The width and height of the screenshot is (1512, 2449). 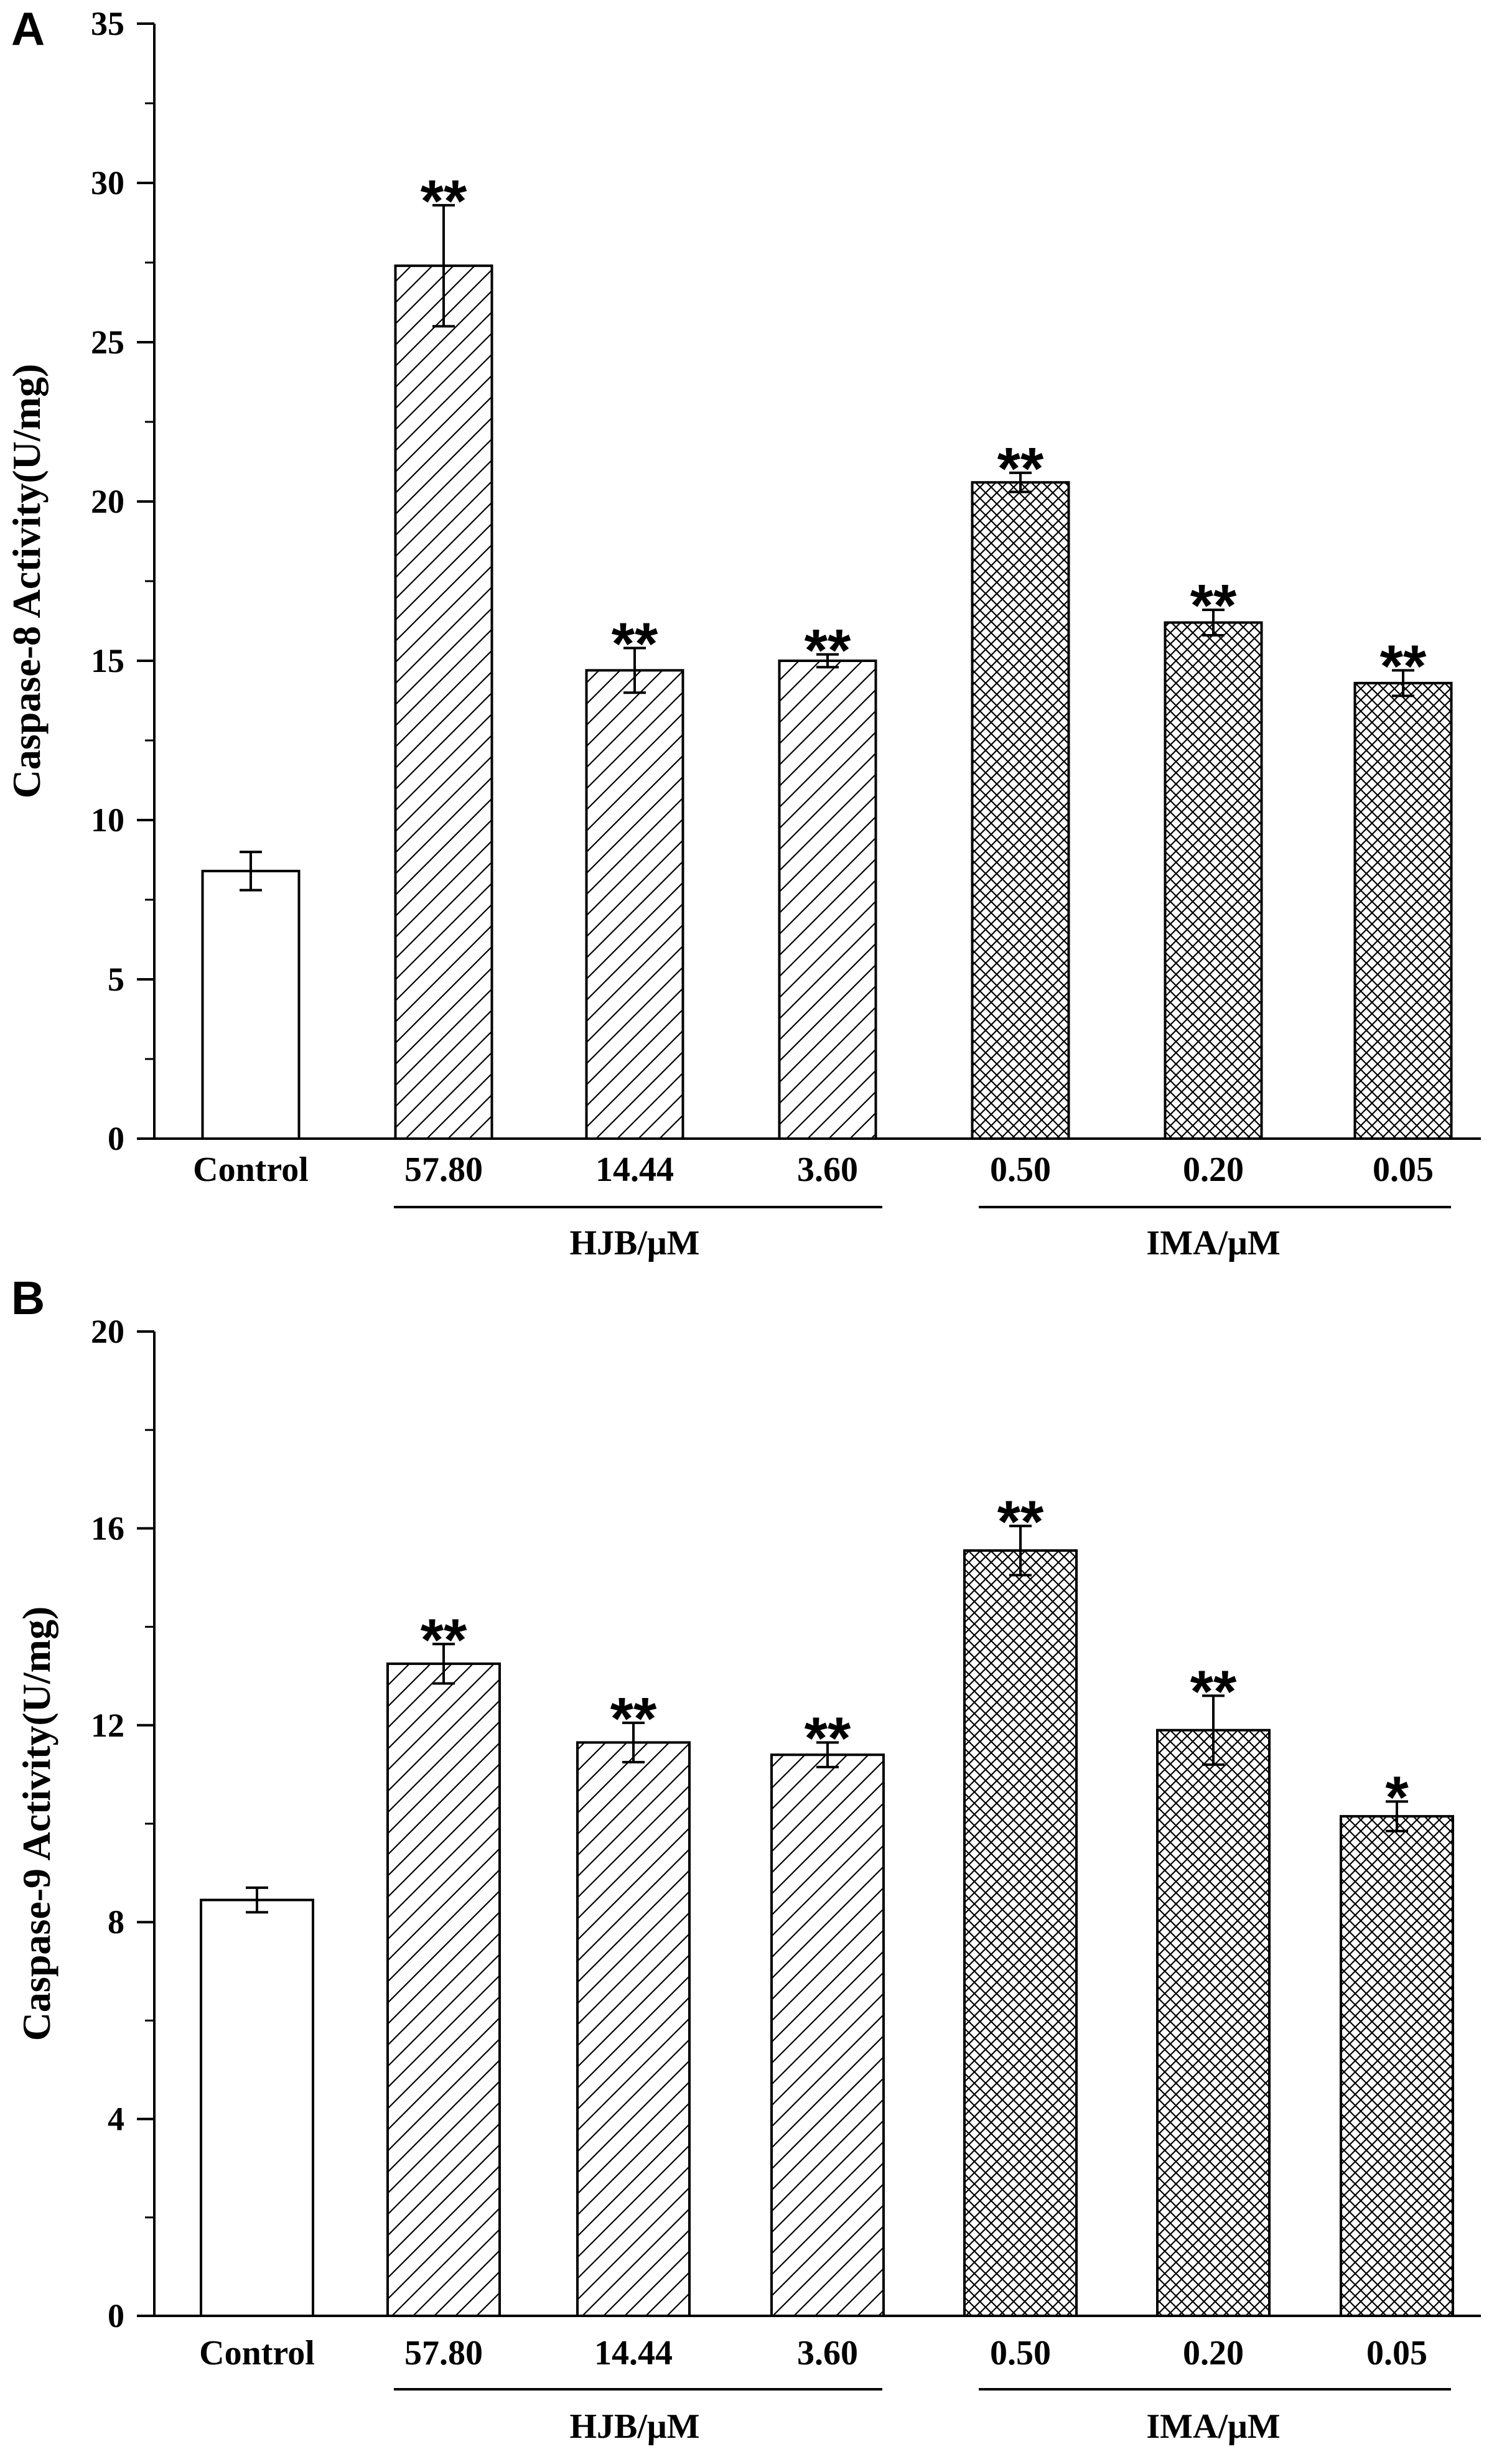 I want to click on y-tick-label: 16, so click(x=107, y=1528).